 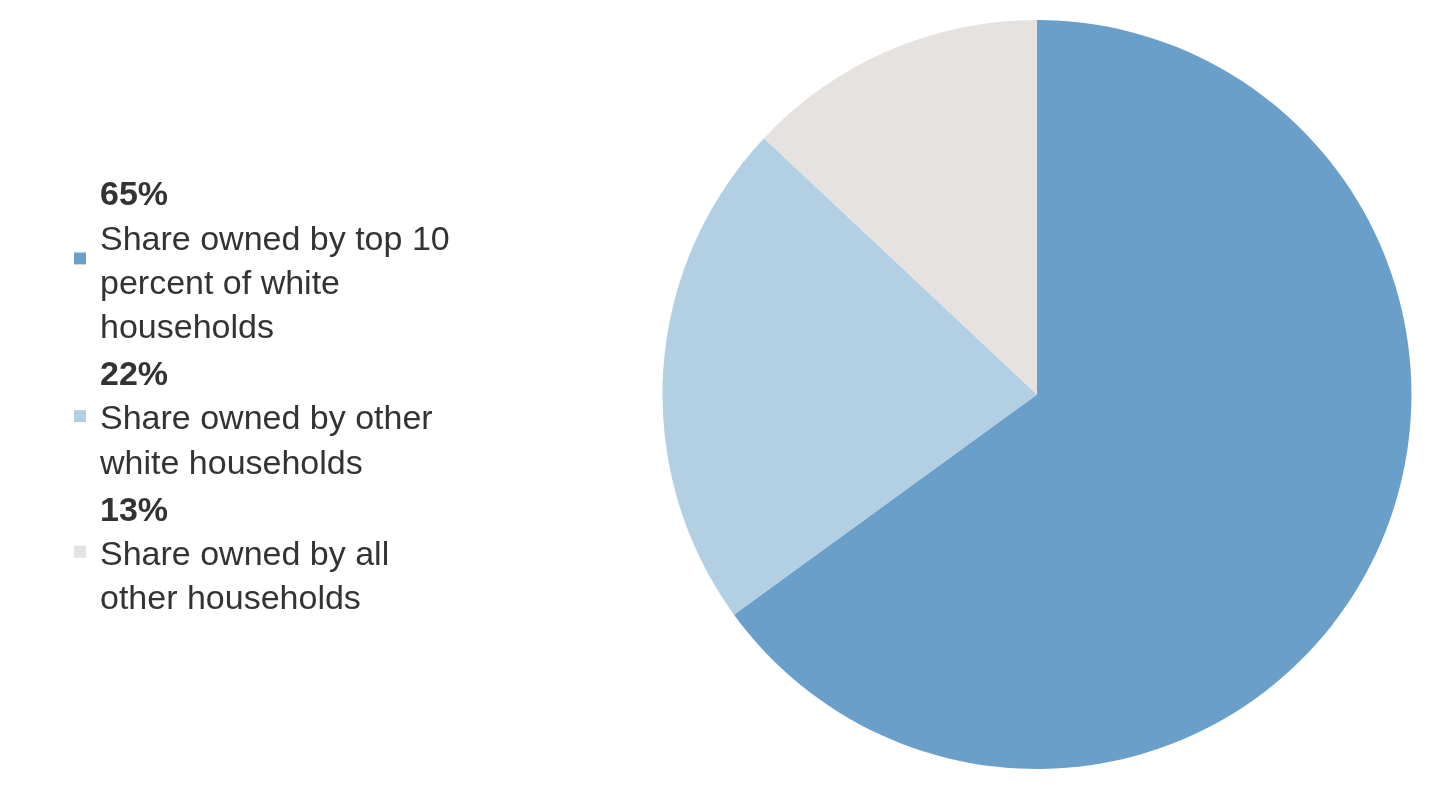 What do you see at coordinates (275, 281) in the screenshot?
I see `legend-label: Share owned by top 10 percent of white households` at bounding box center [275, 281].